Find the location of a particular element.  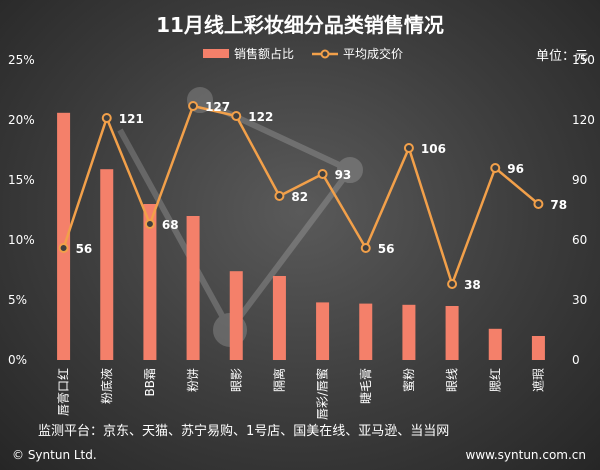

x-axis-tick-label: 眼线 is located at coordinates (452, 380).